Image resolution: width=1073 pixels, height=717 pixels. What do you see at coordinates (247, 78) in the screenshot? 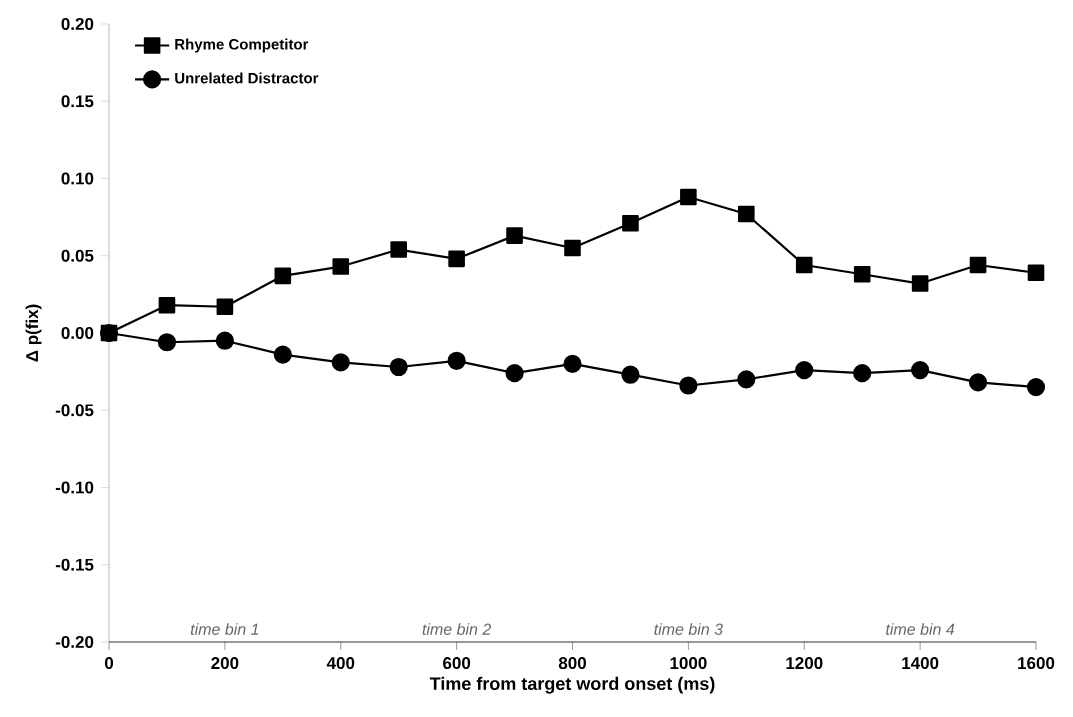
I see `legend-label: Unrelated Distractor` at bounding box center [247, 78].